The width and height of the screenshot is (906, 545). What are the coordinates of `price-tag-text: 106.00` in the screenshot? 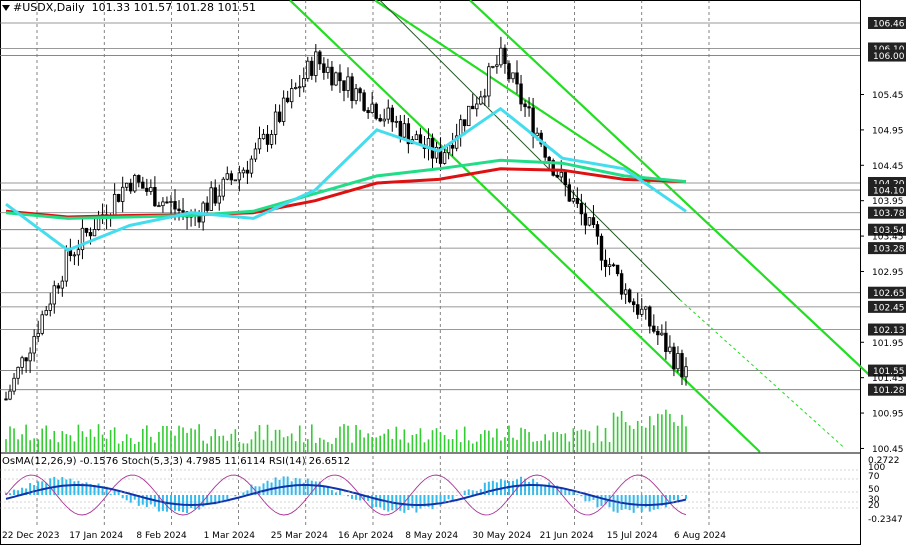 It's located at (889, 57).